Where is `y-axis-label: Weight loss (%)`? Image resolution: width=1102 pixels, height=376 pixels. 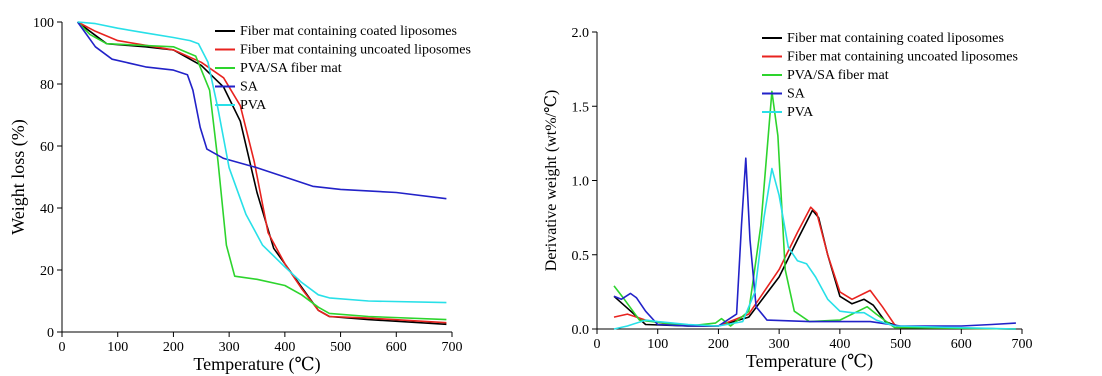
y-axis-label: Weight loss (%) is located at coordinates (18, 177).